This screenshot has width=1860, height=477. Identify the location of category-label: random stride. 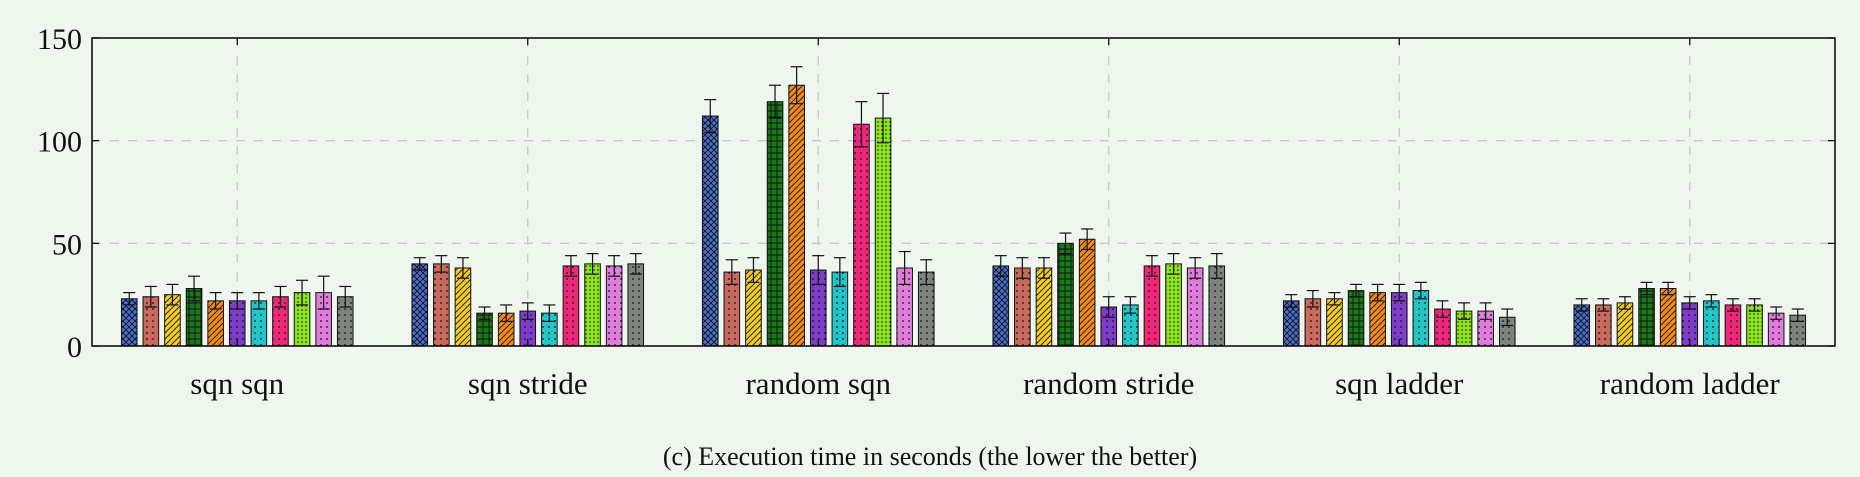
(1108, 383).